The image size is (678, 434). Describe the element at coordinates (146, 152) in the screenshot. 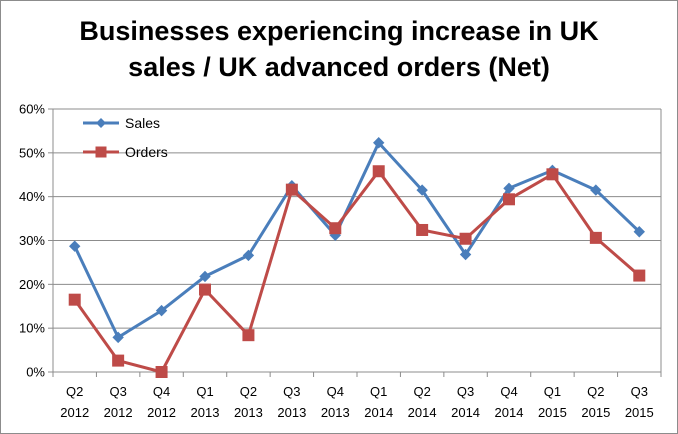

I see `orders-legend-label: Orders` at that location.